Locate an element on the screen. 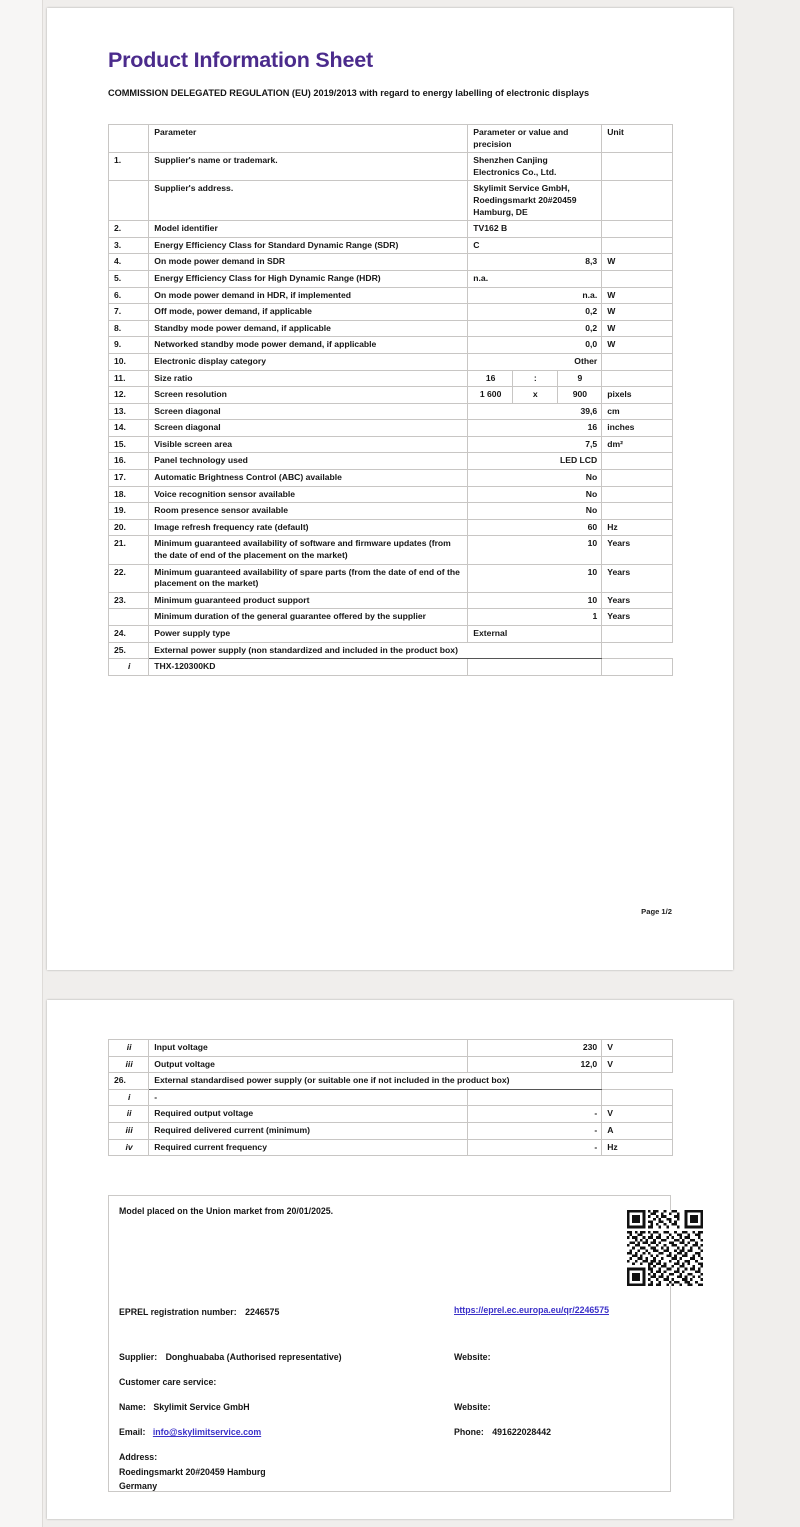 The image size is (800, 1527). table-row: 13. Screen diagonal 39,6 cm is located at coordinates (390, 411).